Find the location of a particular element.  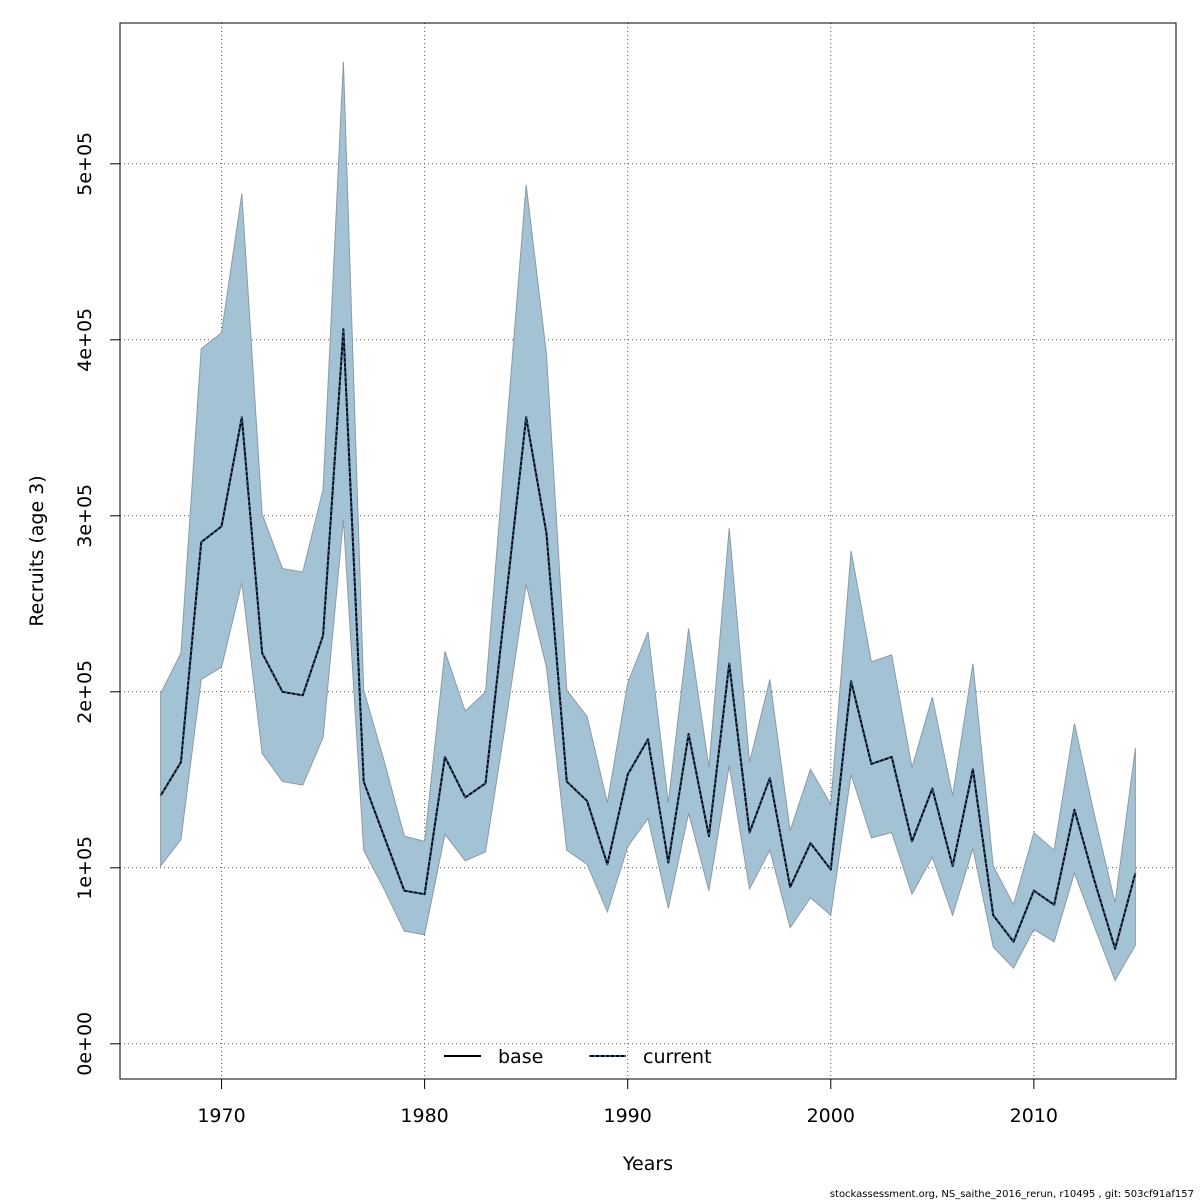

y-tick-label-0e+00: 0e+00 is located at coordinates (85, 1044).